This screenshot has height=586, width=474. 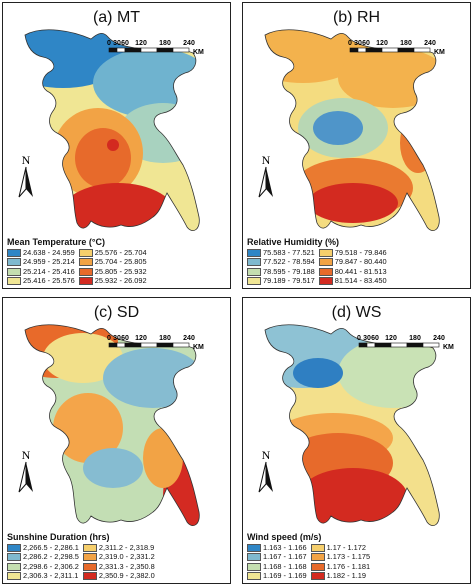 I want to click on legend-label: 79.847 - 80.440, so click(x=360, y=262).